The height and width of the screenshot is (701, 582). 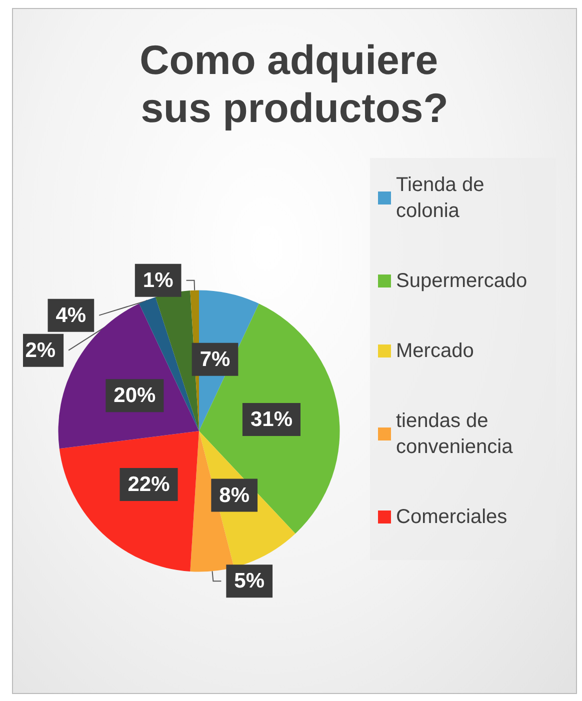 I want to click on legend-label: Supermercado, so click(x=462, y=281).